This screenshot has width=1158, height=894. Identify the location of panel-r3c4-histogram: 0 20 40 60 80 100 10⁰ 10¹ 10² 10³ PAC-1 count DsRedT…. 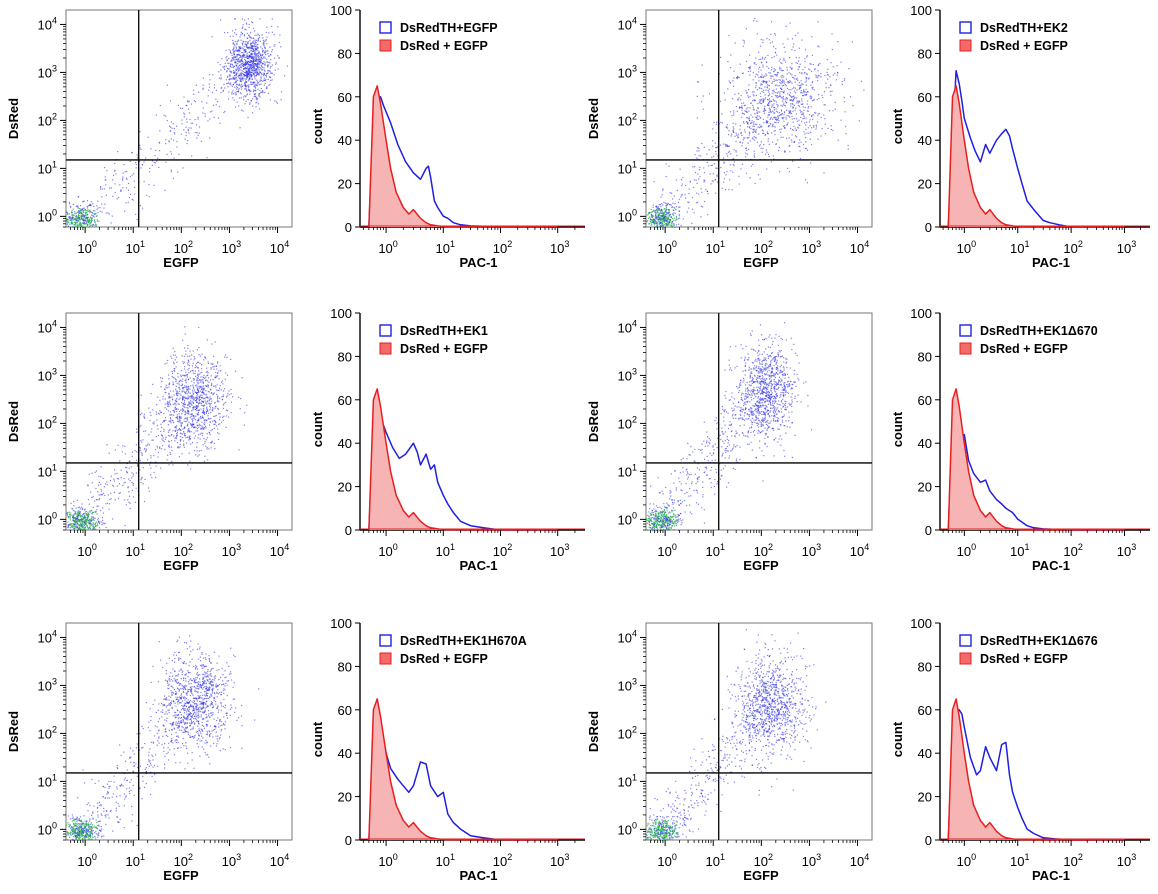
(1020, 749).